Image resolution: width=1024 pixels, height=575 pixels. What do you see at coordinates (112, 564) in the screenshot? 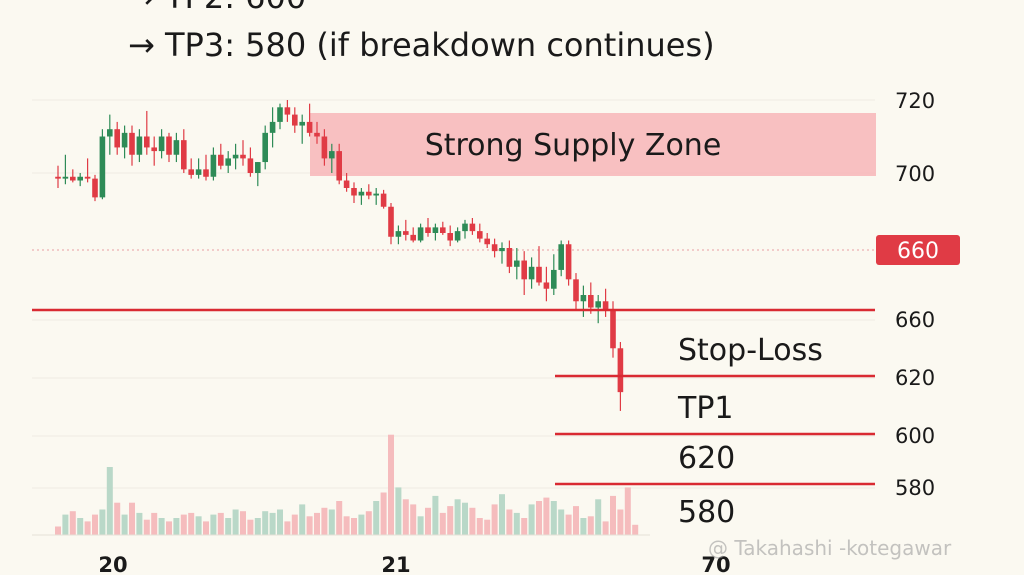
I see `x-tick-label: 20` at bounding box center [112, 564].